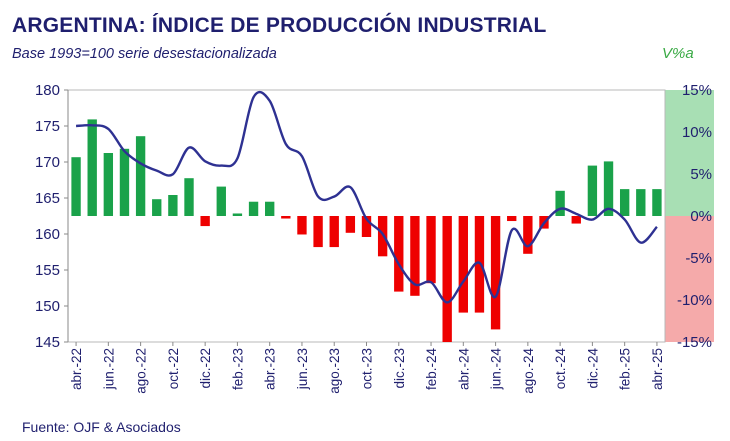 The height and width of the screenshot is (441, 730). Describe the element at coordinates (431, 369) in the screenshot. I see `x-axis-tick-label: feb.-24` at that location.